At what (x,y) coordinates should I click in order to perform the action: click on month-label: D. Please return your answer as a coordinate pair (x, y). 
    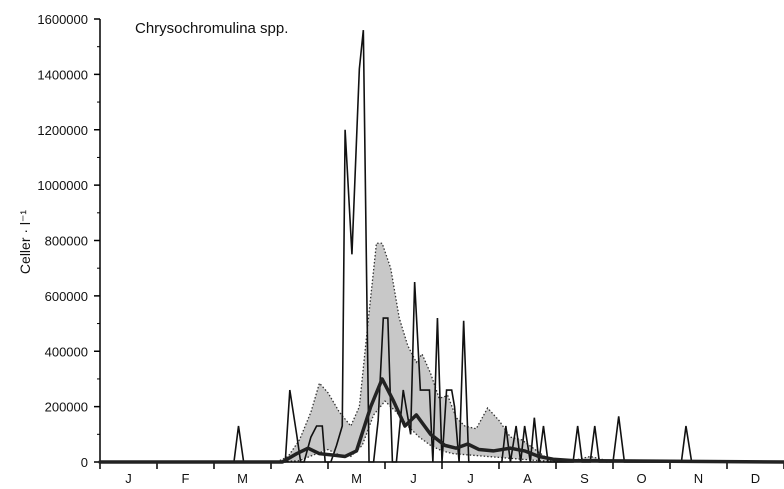
    Looking at the image, I should click on (755, 478).